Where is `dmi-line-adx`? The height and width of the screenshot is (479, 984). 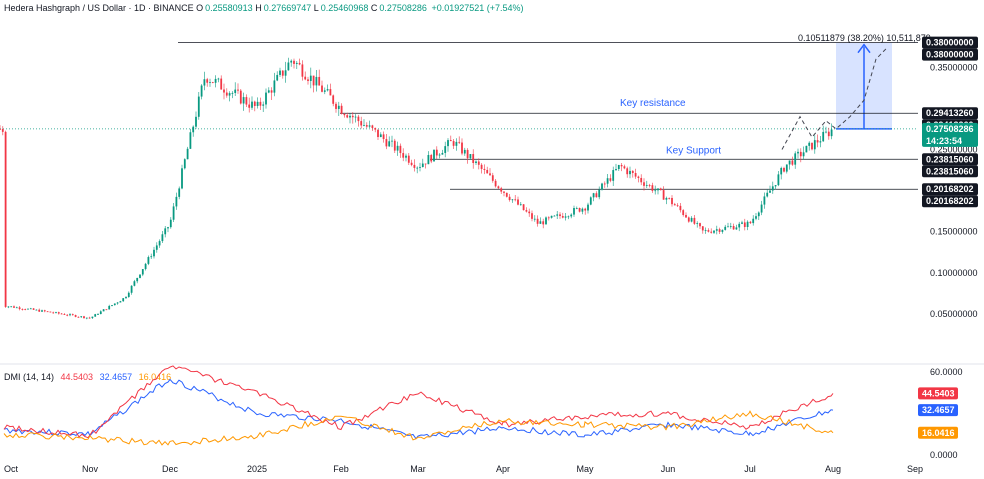
dmi-line-adx is located at coordinates (418, 428).